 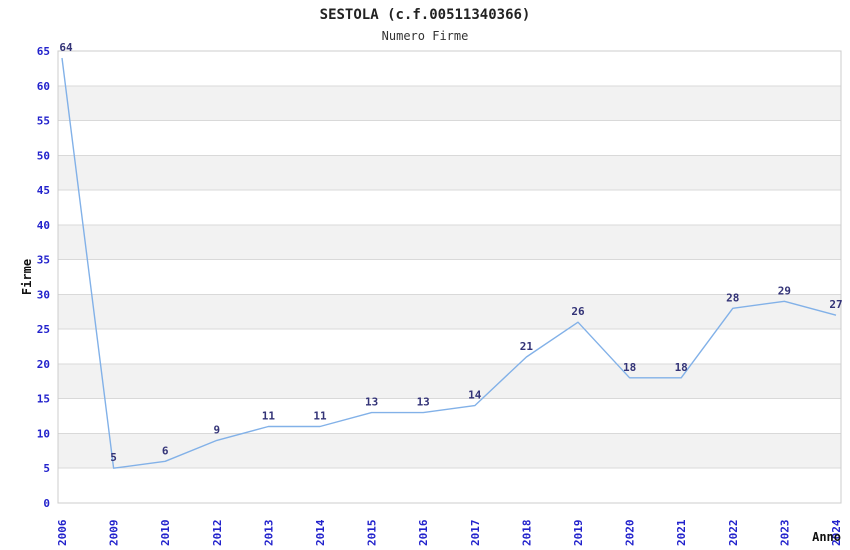 I want to click on x-tick-label: 2023, so click(x=784, y=533).